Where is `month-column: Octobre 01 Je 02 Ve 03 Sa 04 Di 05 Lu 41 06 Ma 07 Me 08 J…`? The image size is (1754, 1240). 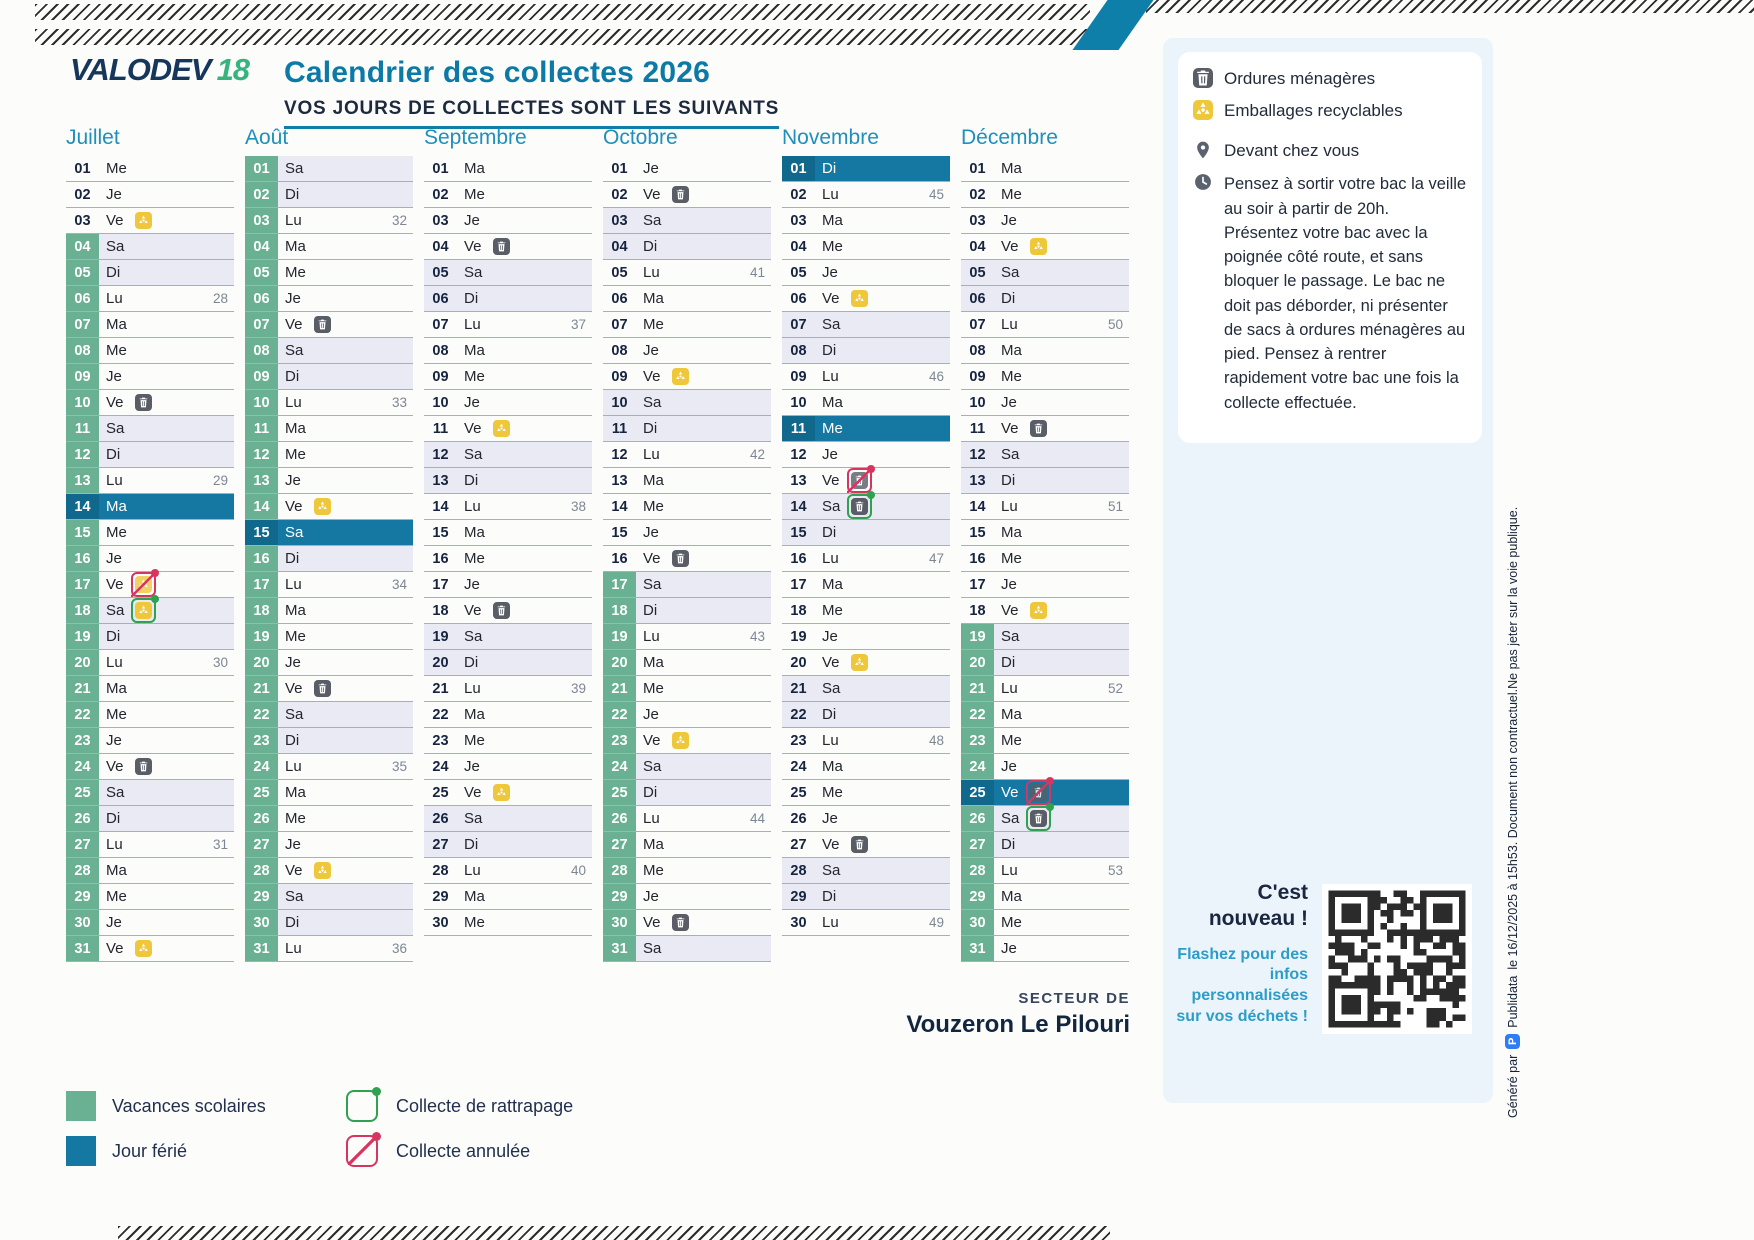
month-column: Octobre 01 Je 02 Ve 03 Sa 04 Di 05 Lu 41 06 Ma 07 Me 08 J… is located at coordinates (692, 544).